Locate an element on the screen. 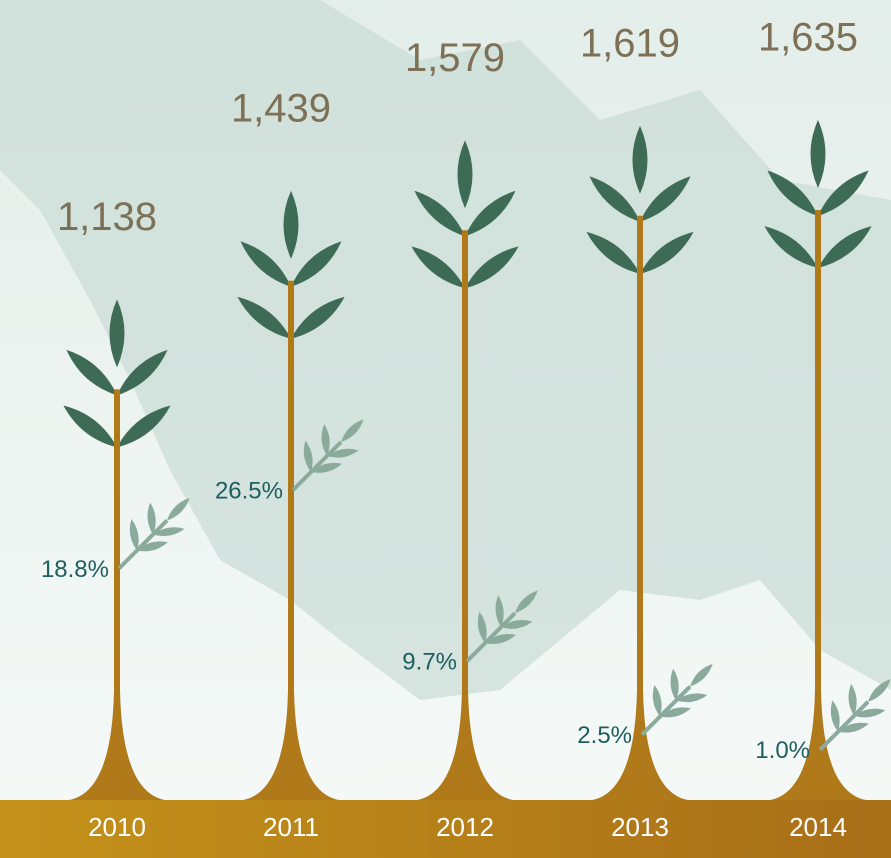  x-tick-label: 2013 is located at coordinates (640, 827).